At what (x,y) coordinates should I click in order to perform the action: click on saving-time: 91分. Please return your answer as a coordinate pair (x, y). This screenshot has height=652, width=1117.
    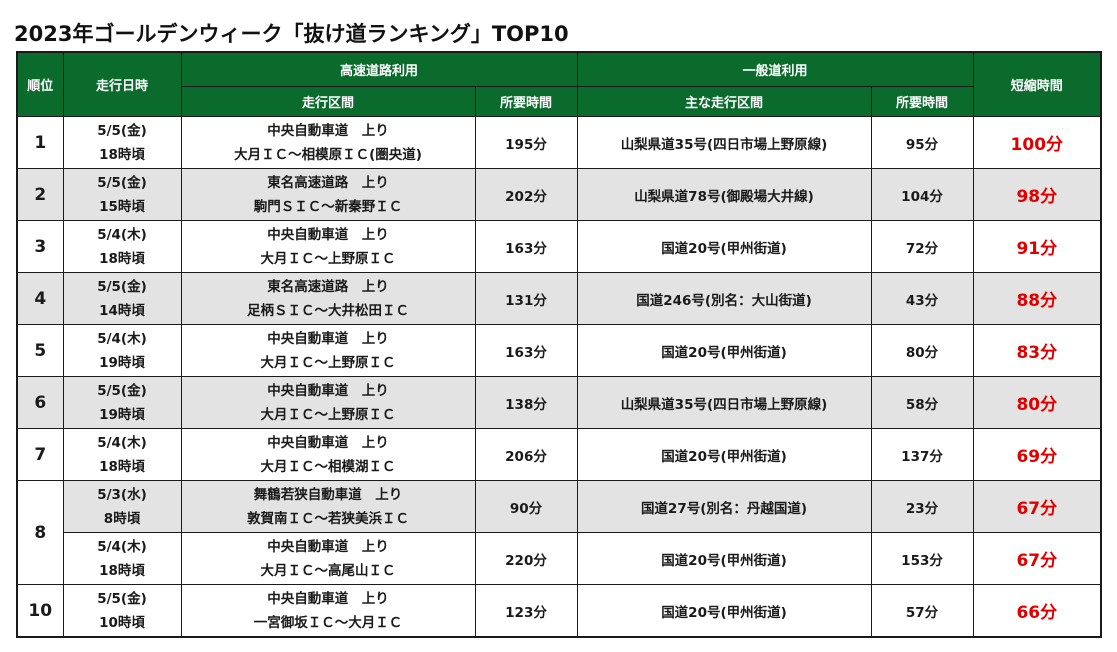
    Looking at the image, I should click on (1037, 249).